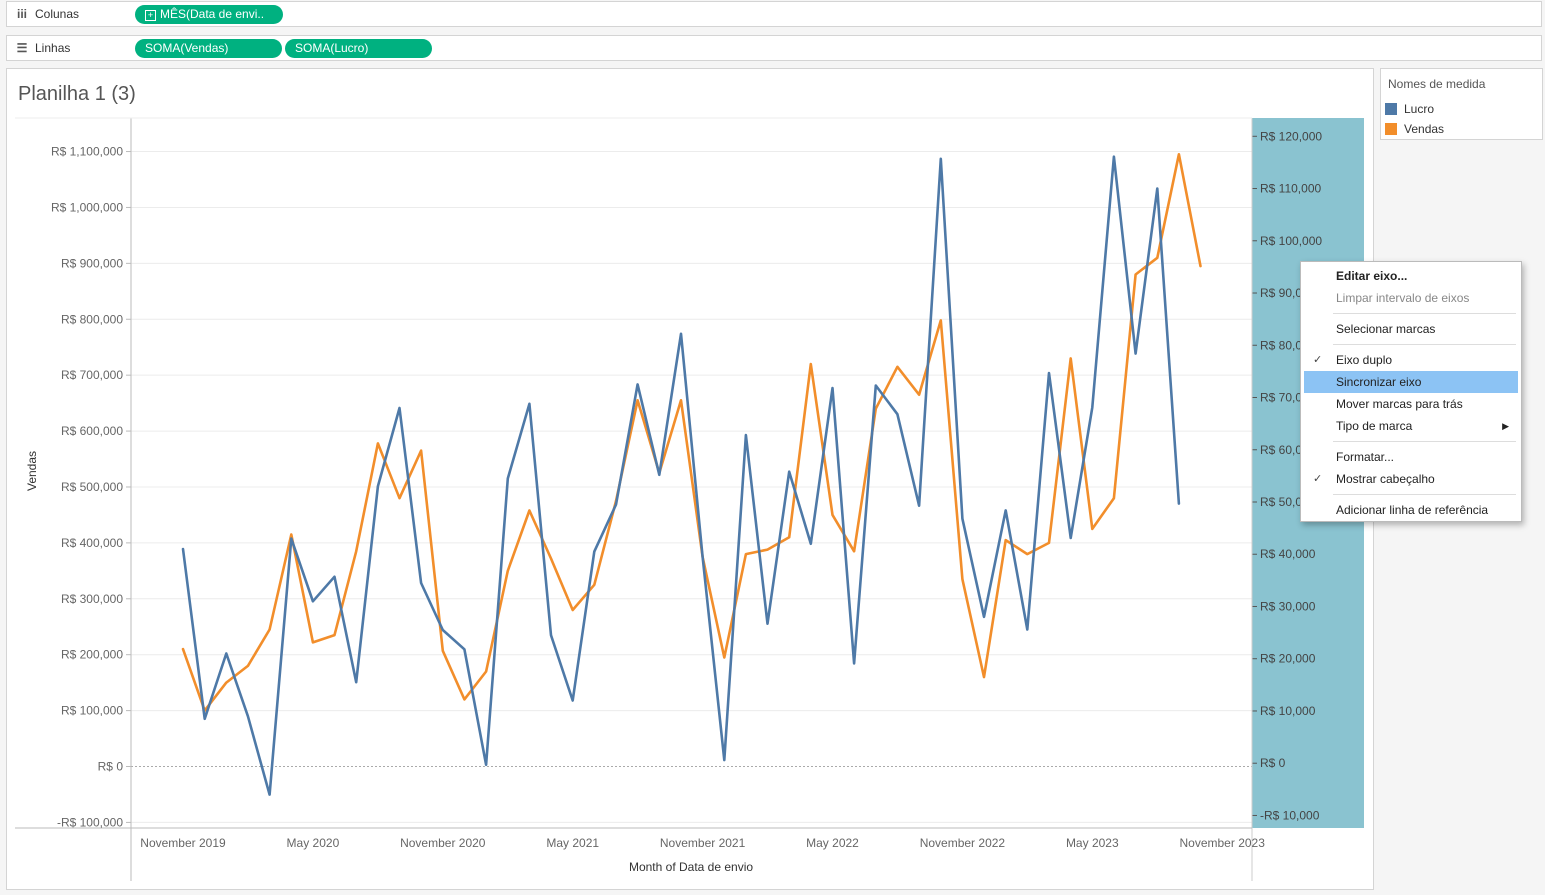 The height and width of the screenshot is (895, 1545). What do you see at coordinates (1288, 606) in the screenshot?
I see `y-right-tick-label: R$ 30,000` at bounding box center [1288, 606].